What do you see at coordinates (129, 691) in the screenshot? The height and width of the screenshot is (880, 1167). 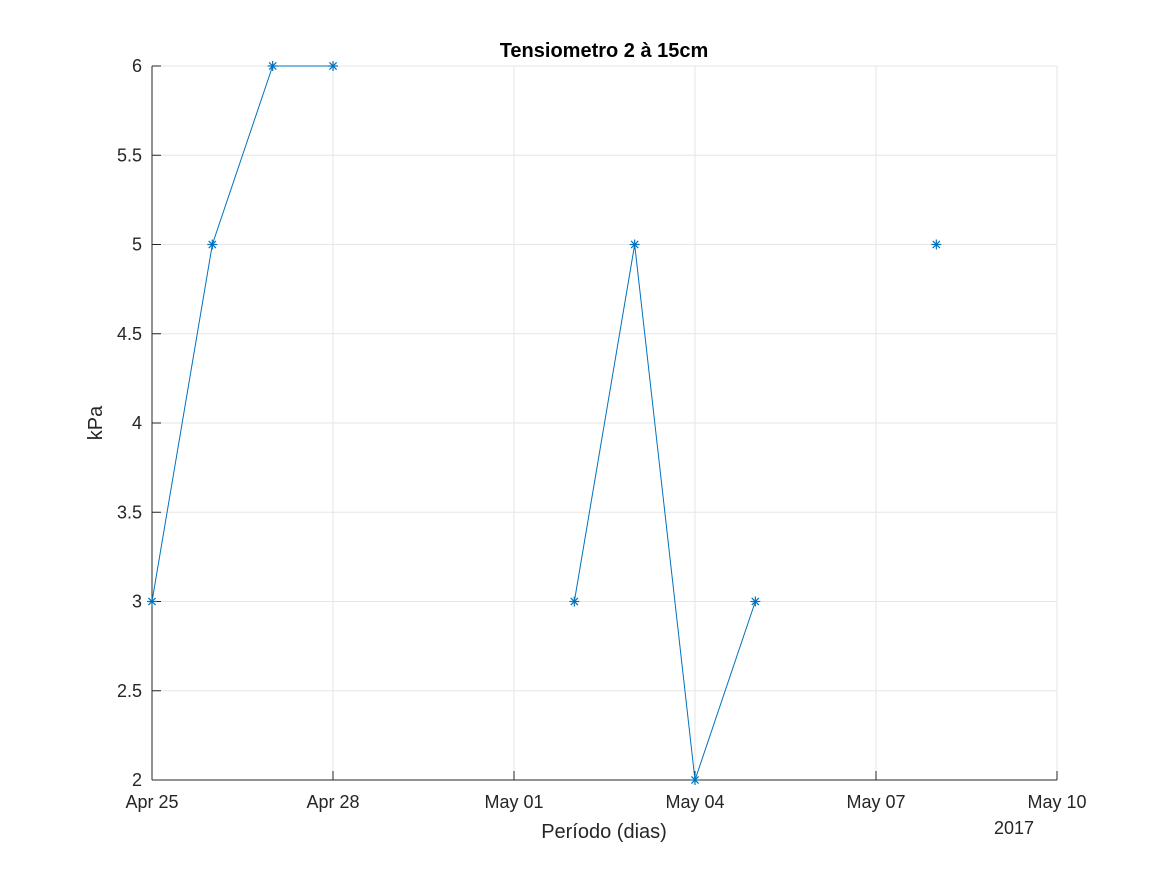 I see `y-tick-label: 2.5` at bounding box center [129, 691].